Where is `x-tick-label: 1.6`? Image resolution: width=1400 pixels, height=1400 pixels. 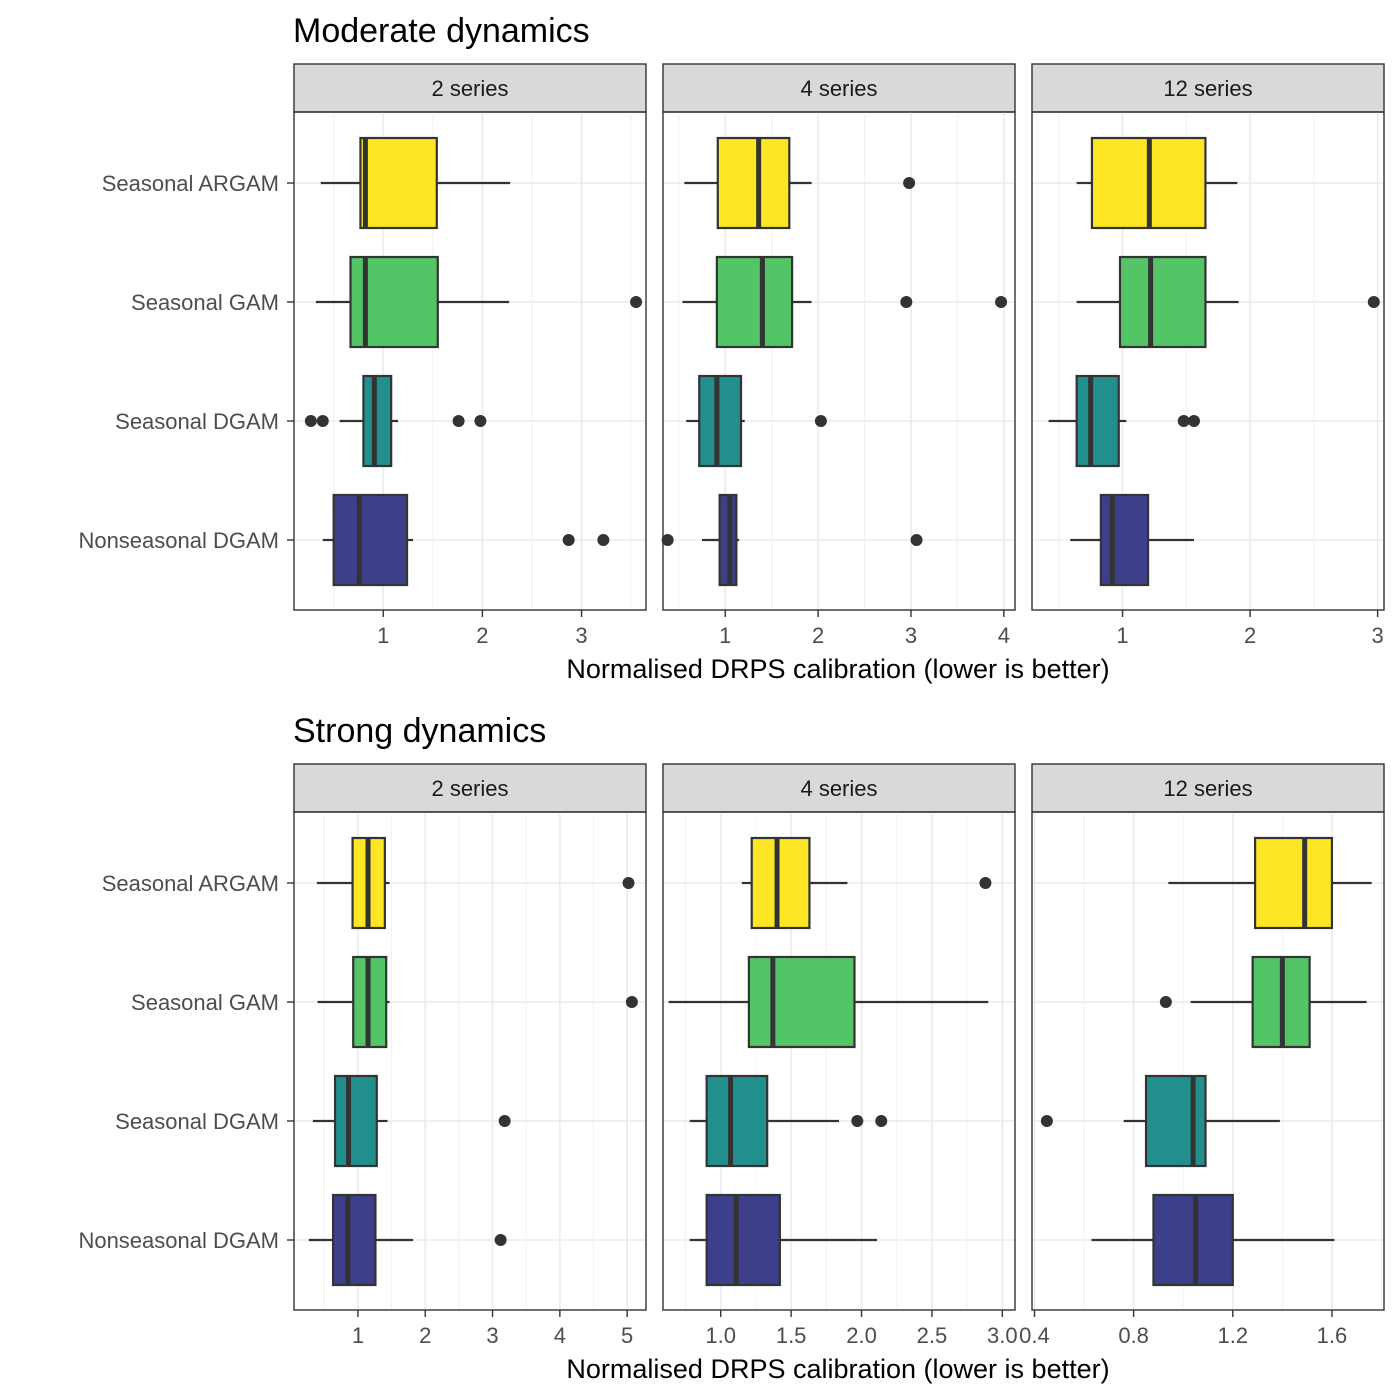 x-tick-label: 1.6 is located at coordinates (1332, 1335).